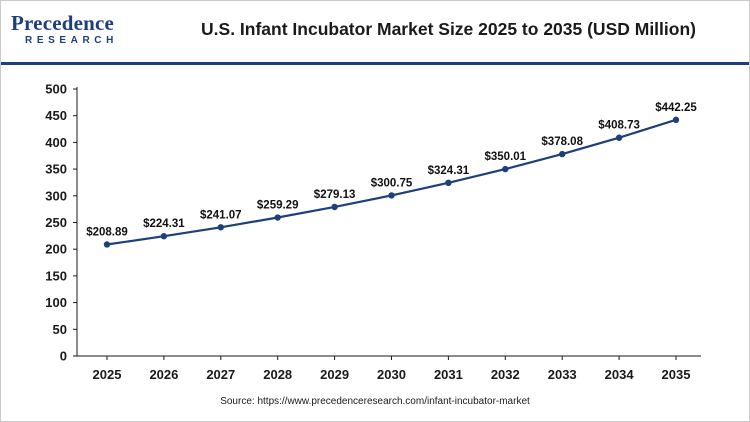  What do you see at coordinates (56, 249) in the screenshot?
I see `y-tick-label: 200` at bounding box center [56, 249].